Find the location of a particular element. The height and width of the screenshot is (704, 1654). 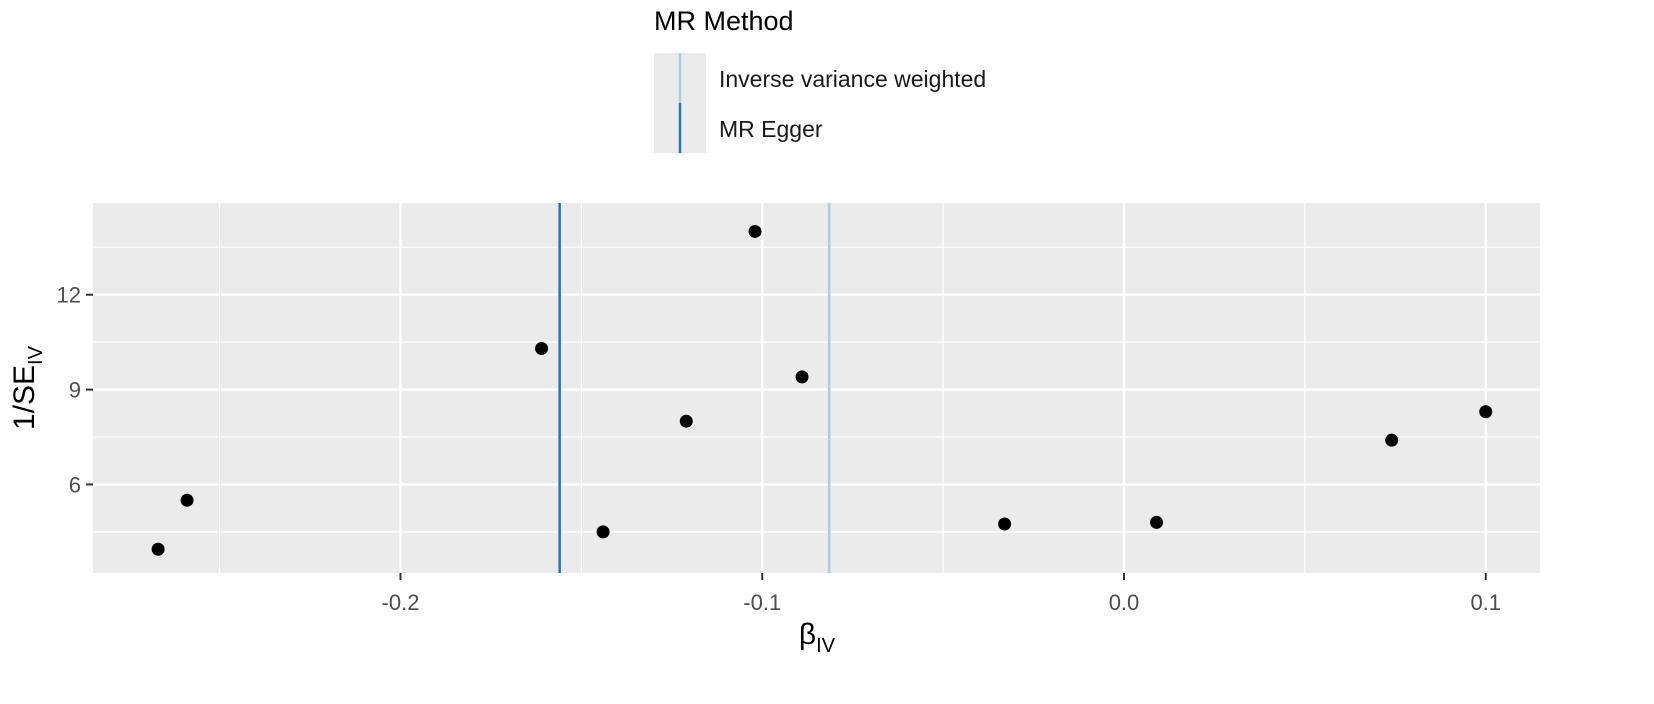

x-tick-label: 0.1 is located at coordinates (1485, 602).